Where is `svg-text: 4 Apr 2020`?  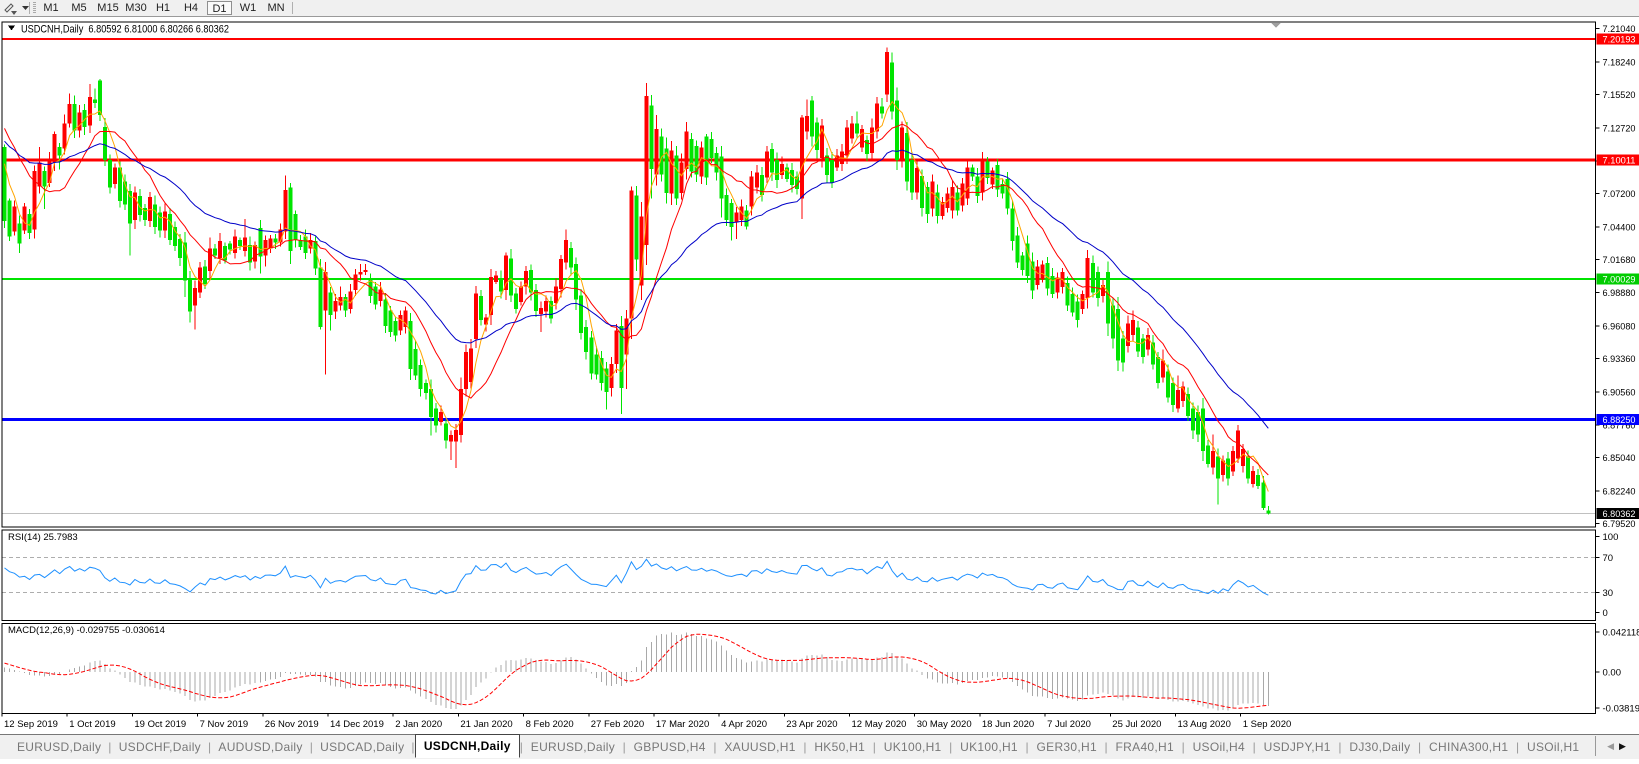
svg-text: 4 Apr 2020 is located at coordinates (744, 724).